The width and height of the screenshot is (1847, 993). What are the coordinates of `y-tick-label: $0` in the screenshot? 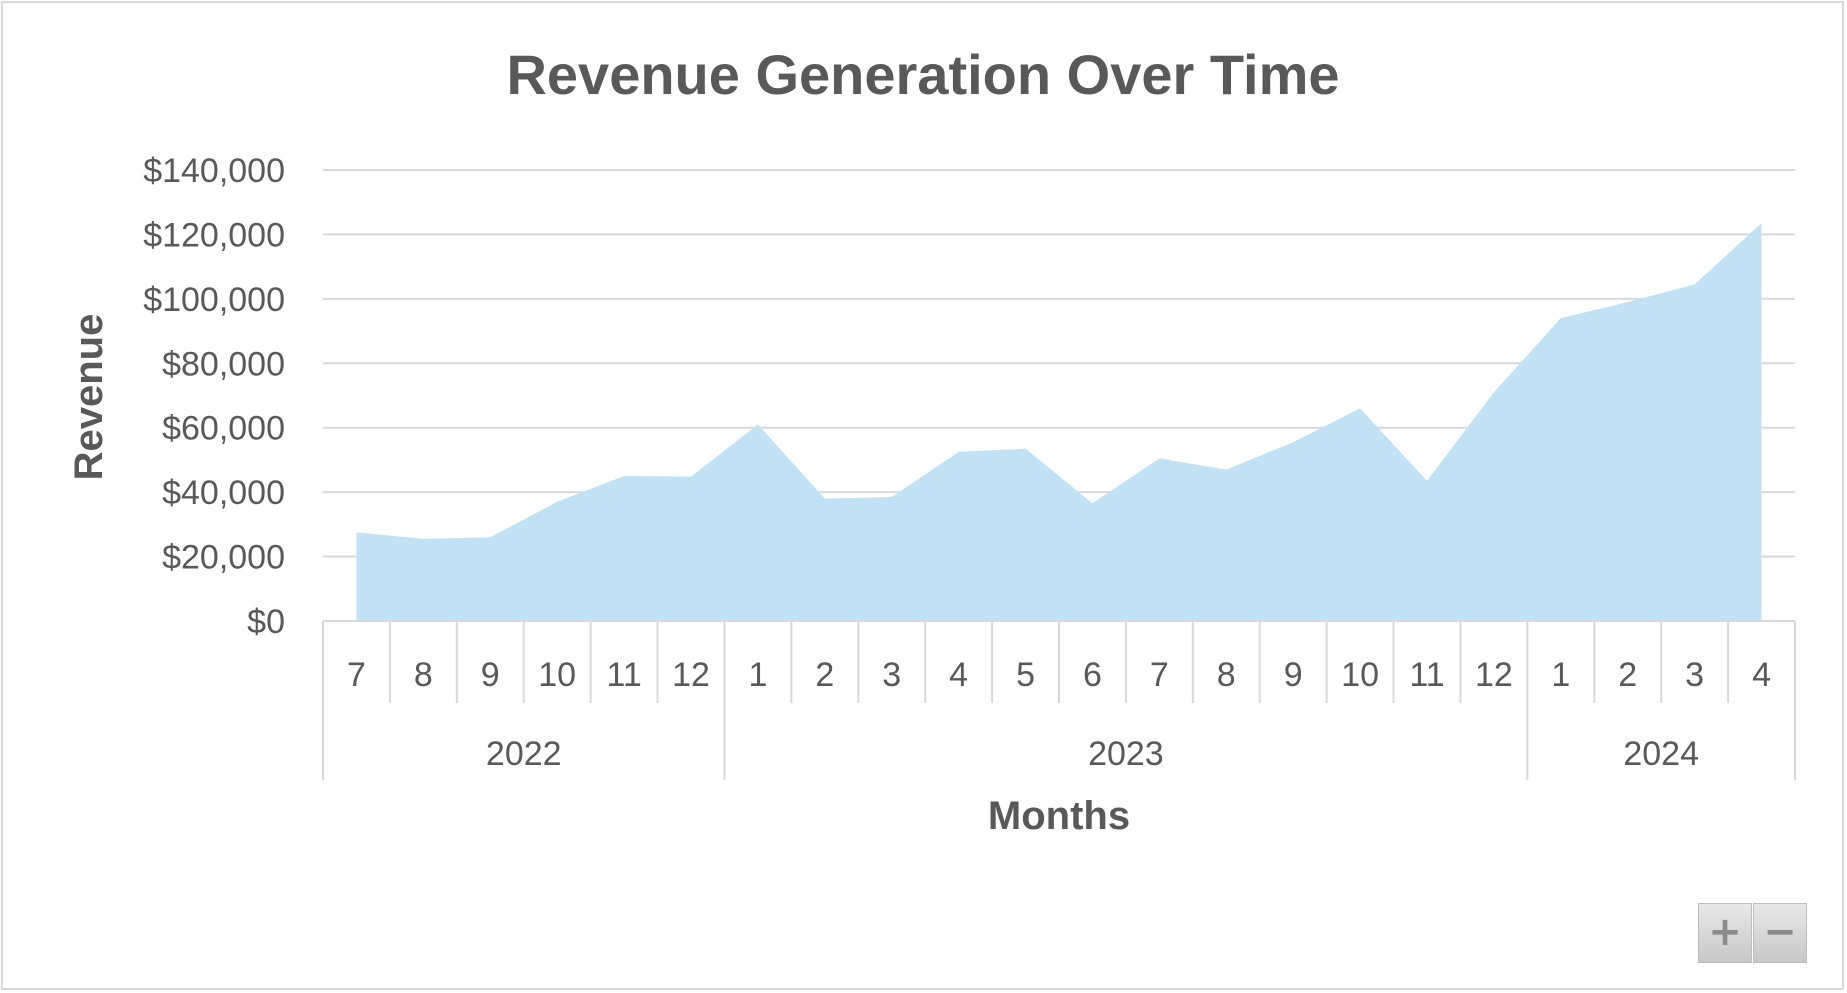 It's located at (266, 622).